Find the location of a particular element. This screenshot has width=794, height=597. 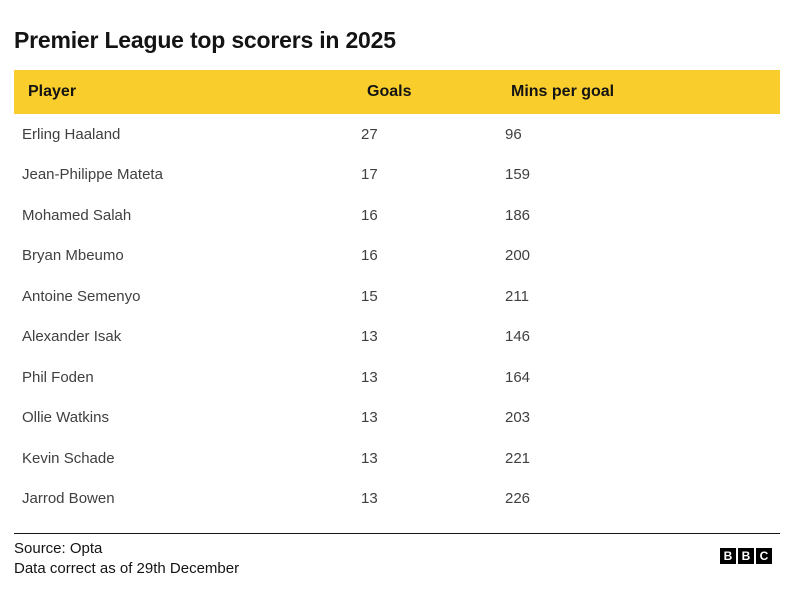

mins-cell: 146 is located at coordinates (638, 336).